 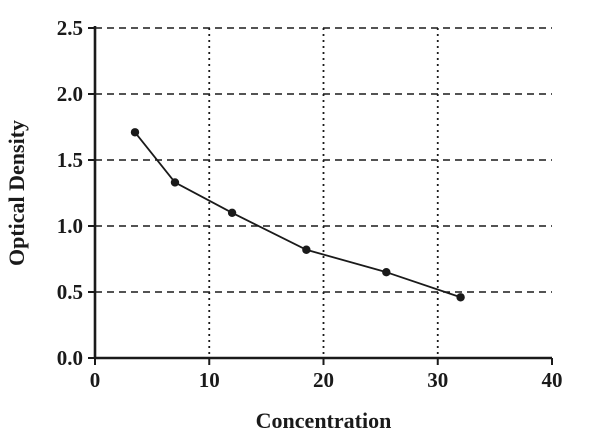 I want to click on y-axis-tick-label: 0.5, so click(x=70, y=292).